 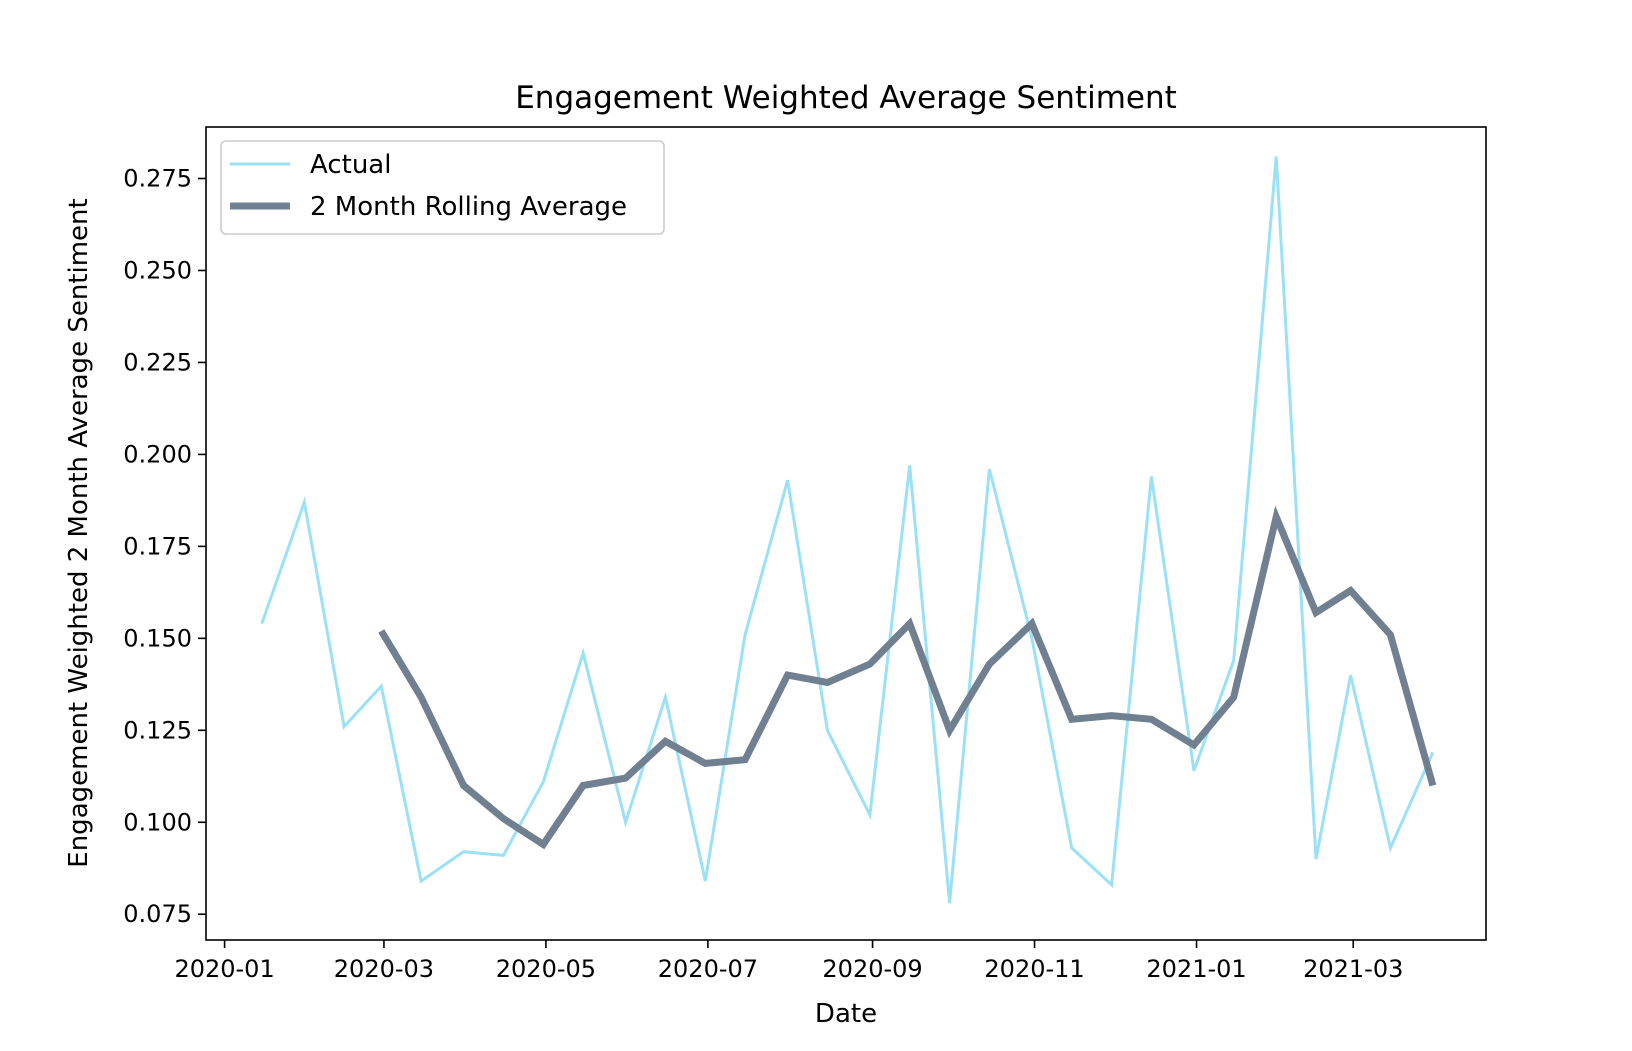 I want to click on x-tick-label: 2021-03, so click(x=1353, y=969).